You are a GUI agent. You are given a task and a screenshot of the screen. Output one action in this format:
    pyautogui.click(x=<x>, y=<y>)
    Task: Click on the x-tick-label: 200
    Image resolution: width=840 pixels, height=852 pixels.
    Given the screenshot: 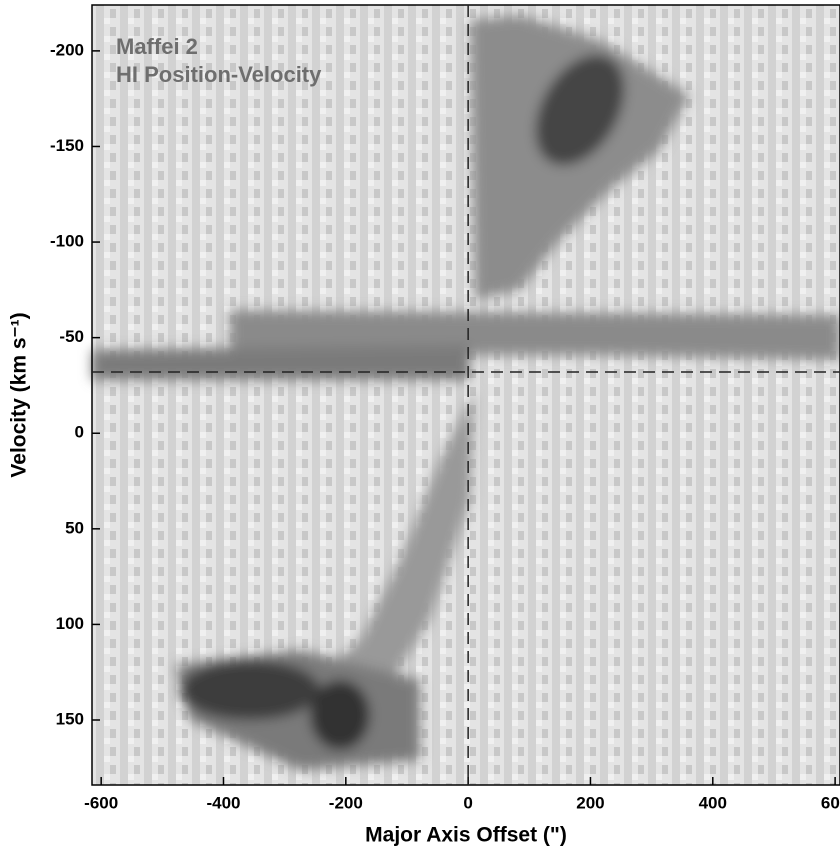 What is the action you would take?
    pyautogui.click(x=590, y=802)
    